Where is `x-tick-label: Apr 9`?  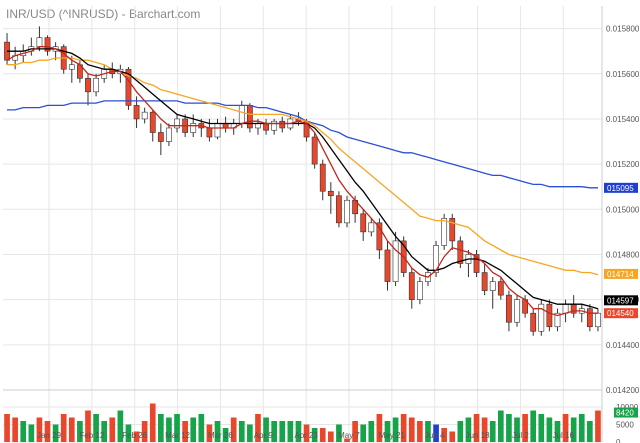
x-tick-label: Apr 9 is located at coordinates (264, 435).